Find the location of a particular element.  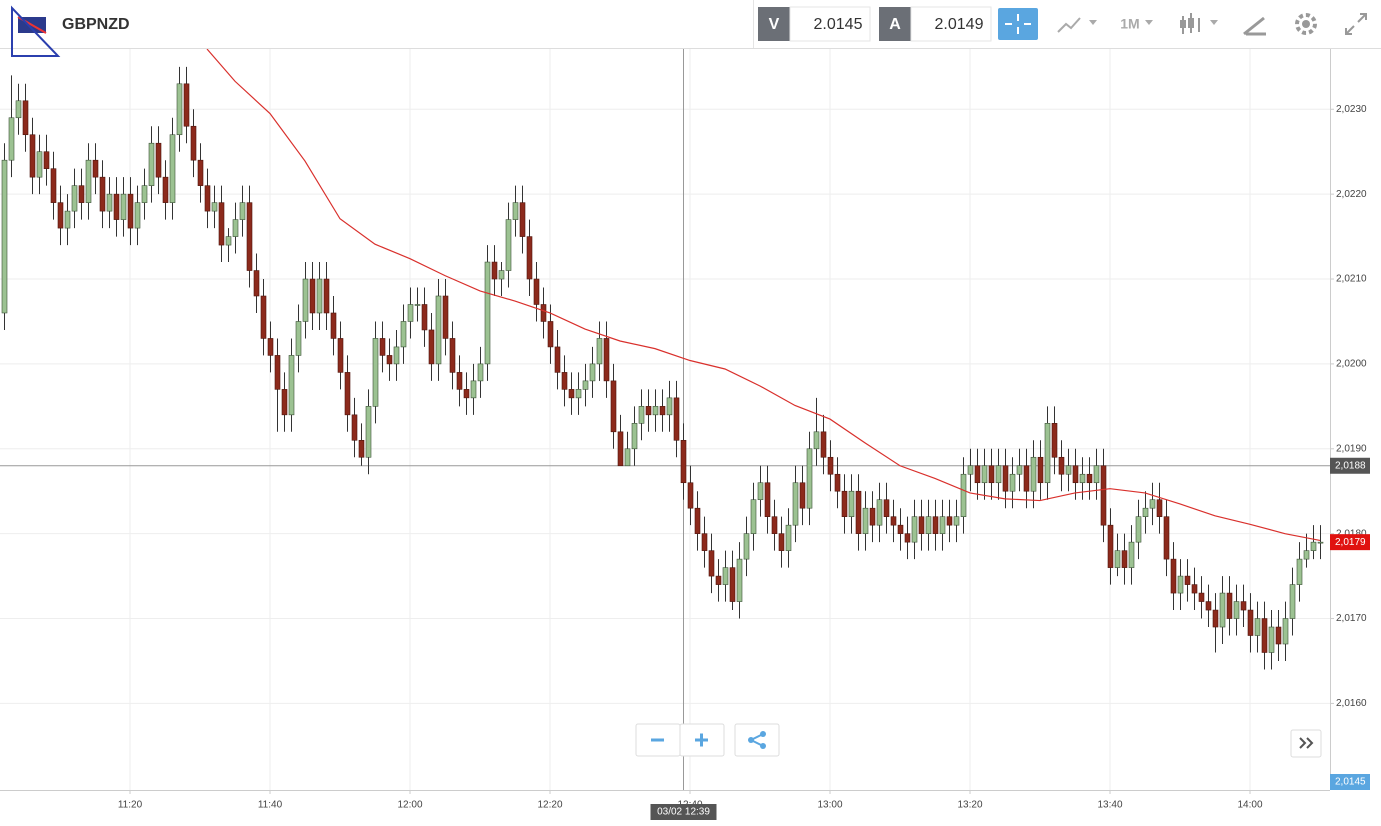

sell-price-box is located at coordinates (830, 24).